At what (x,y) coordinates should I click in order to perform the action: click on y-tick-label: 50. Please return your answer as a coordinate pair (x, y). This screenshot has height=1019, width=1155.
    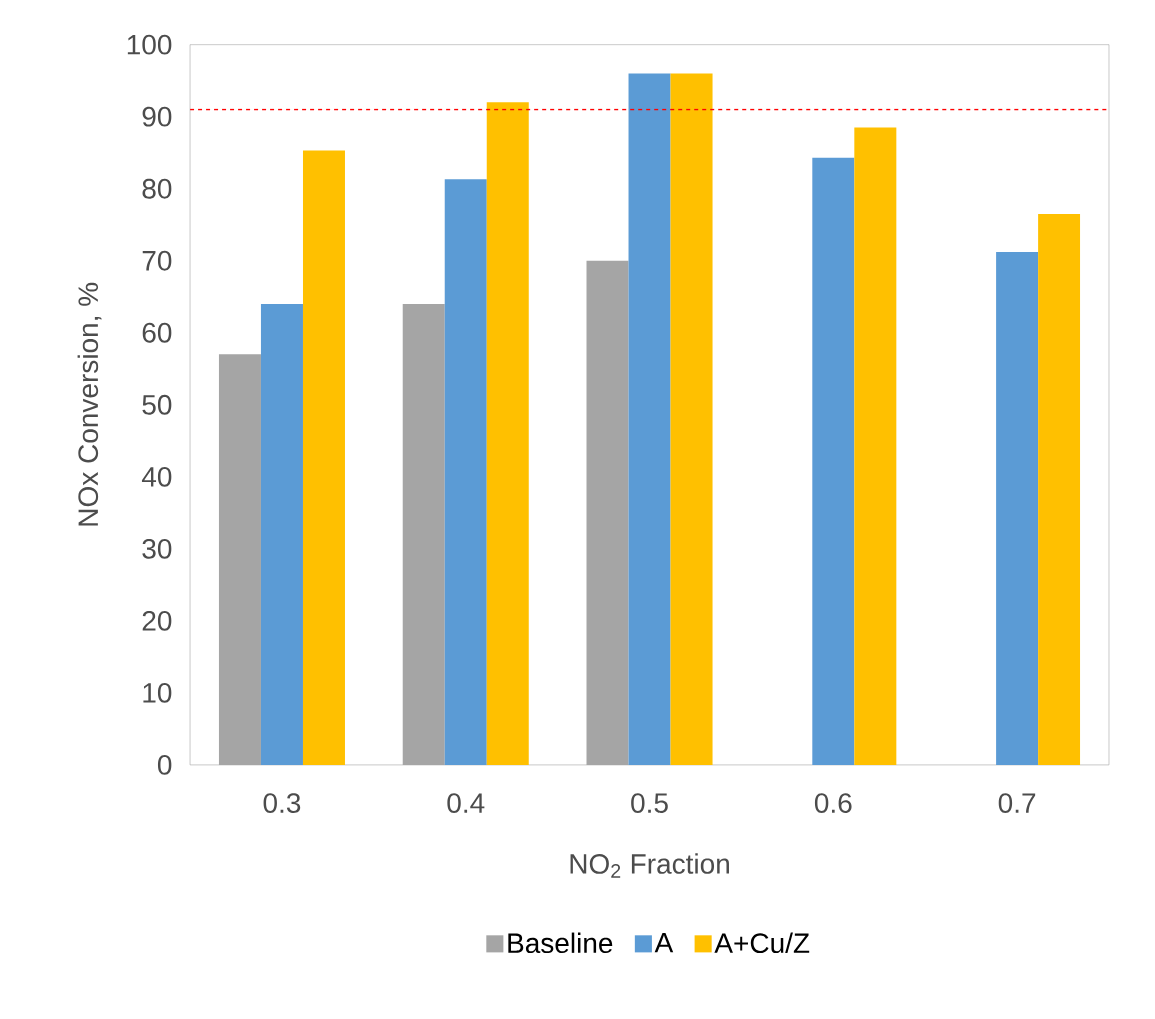
    Looking at the image, I should click on (157, 404).